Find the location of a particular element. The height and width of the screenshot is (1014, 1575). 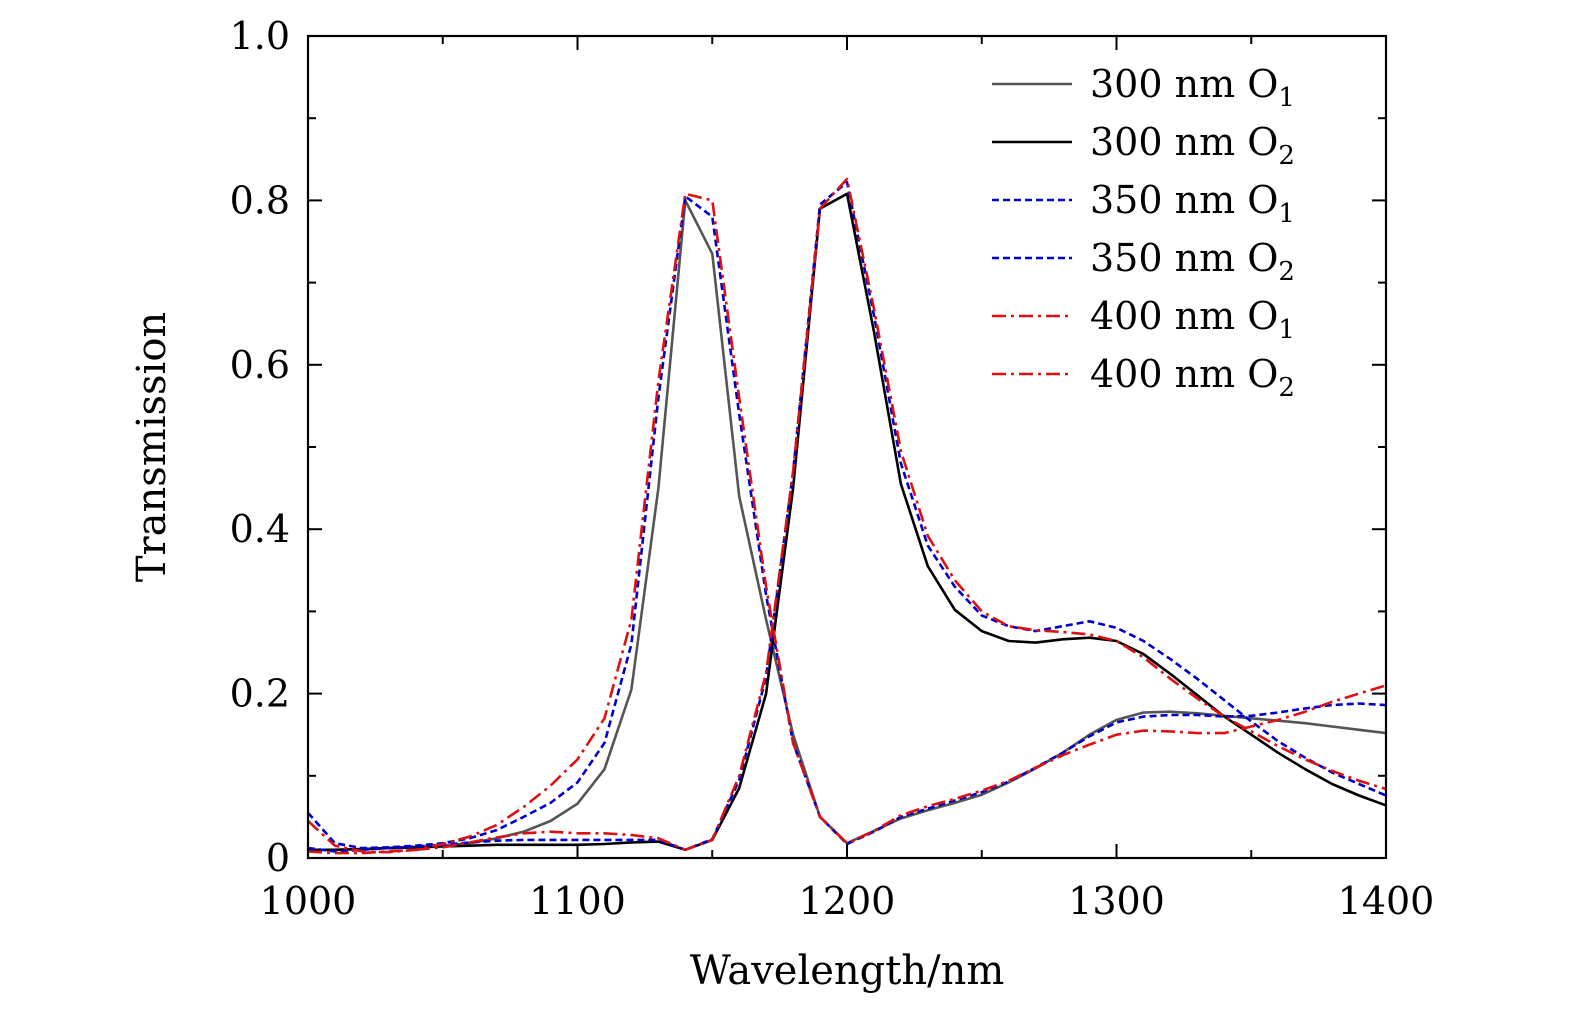

x-tick-label: 1300 is located at coordinates (1116, 901).